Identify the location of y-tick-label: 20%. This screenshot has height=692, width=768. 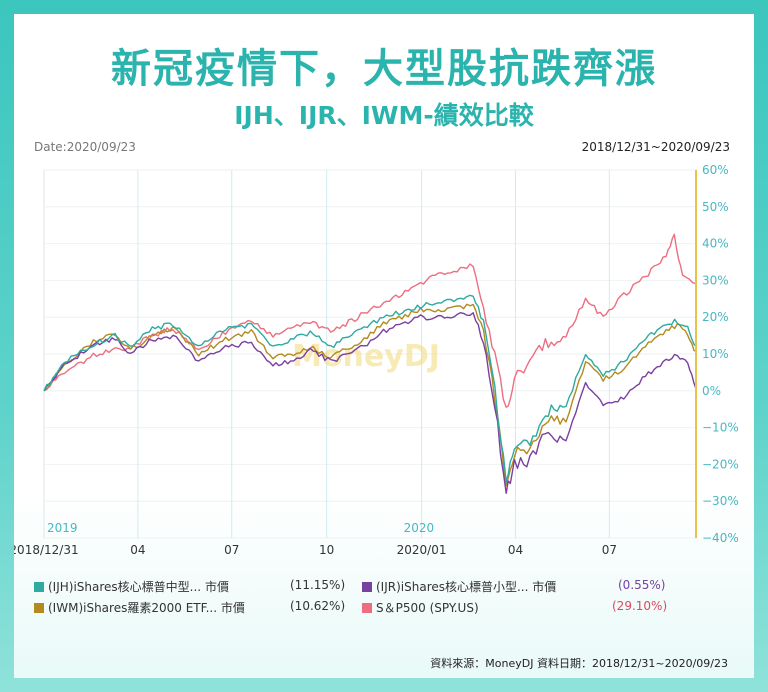
(715, 317).